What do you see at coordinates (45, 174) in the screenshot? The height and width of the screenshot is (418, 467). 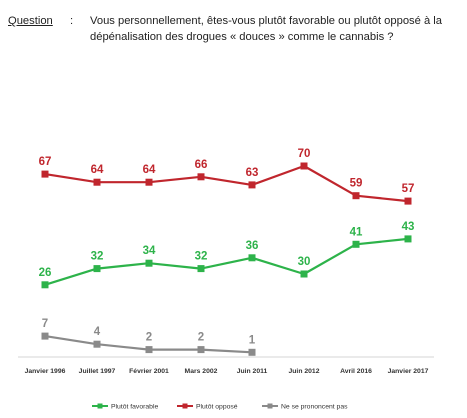 I see `data-point-plutot-oppose-janvier-1996` at bounding box center [45, 174].